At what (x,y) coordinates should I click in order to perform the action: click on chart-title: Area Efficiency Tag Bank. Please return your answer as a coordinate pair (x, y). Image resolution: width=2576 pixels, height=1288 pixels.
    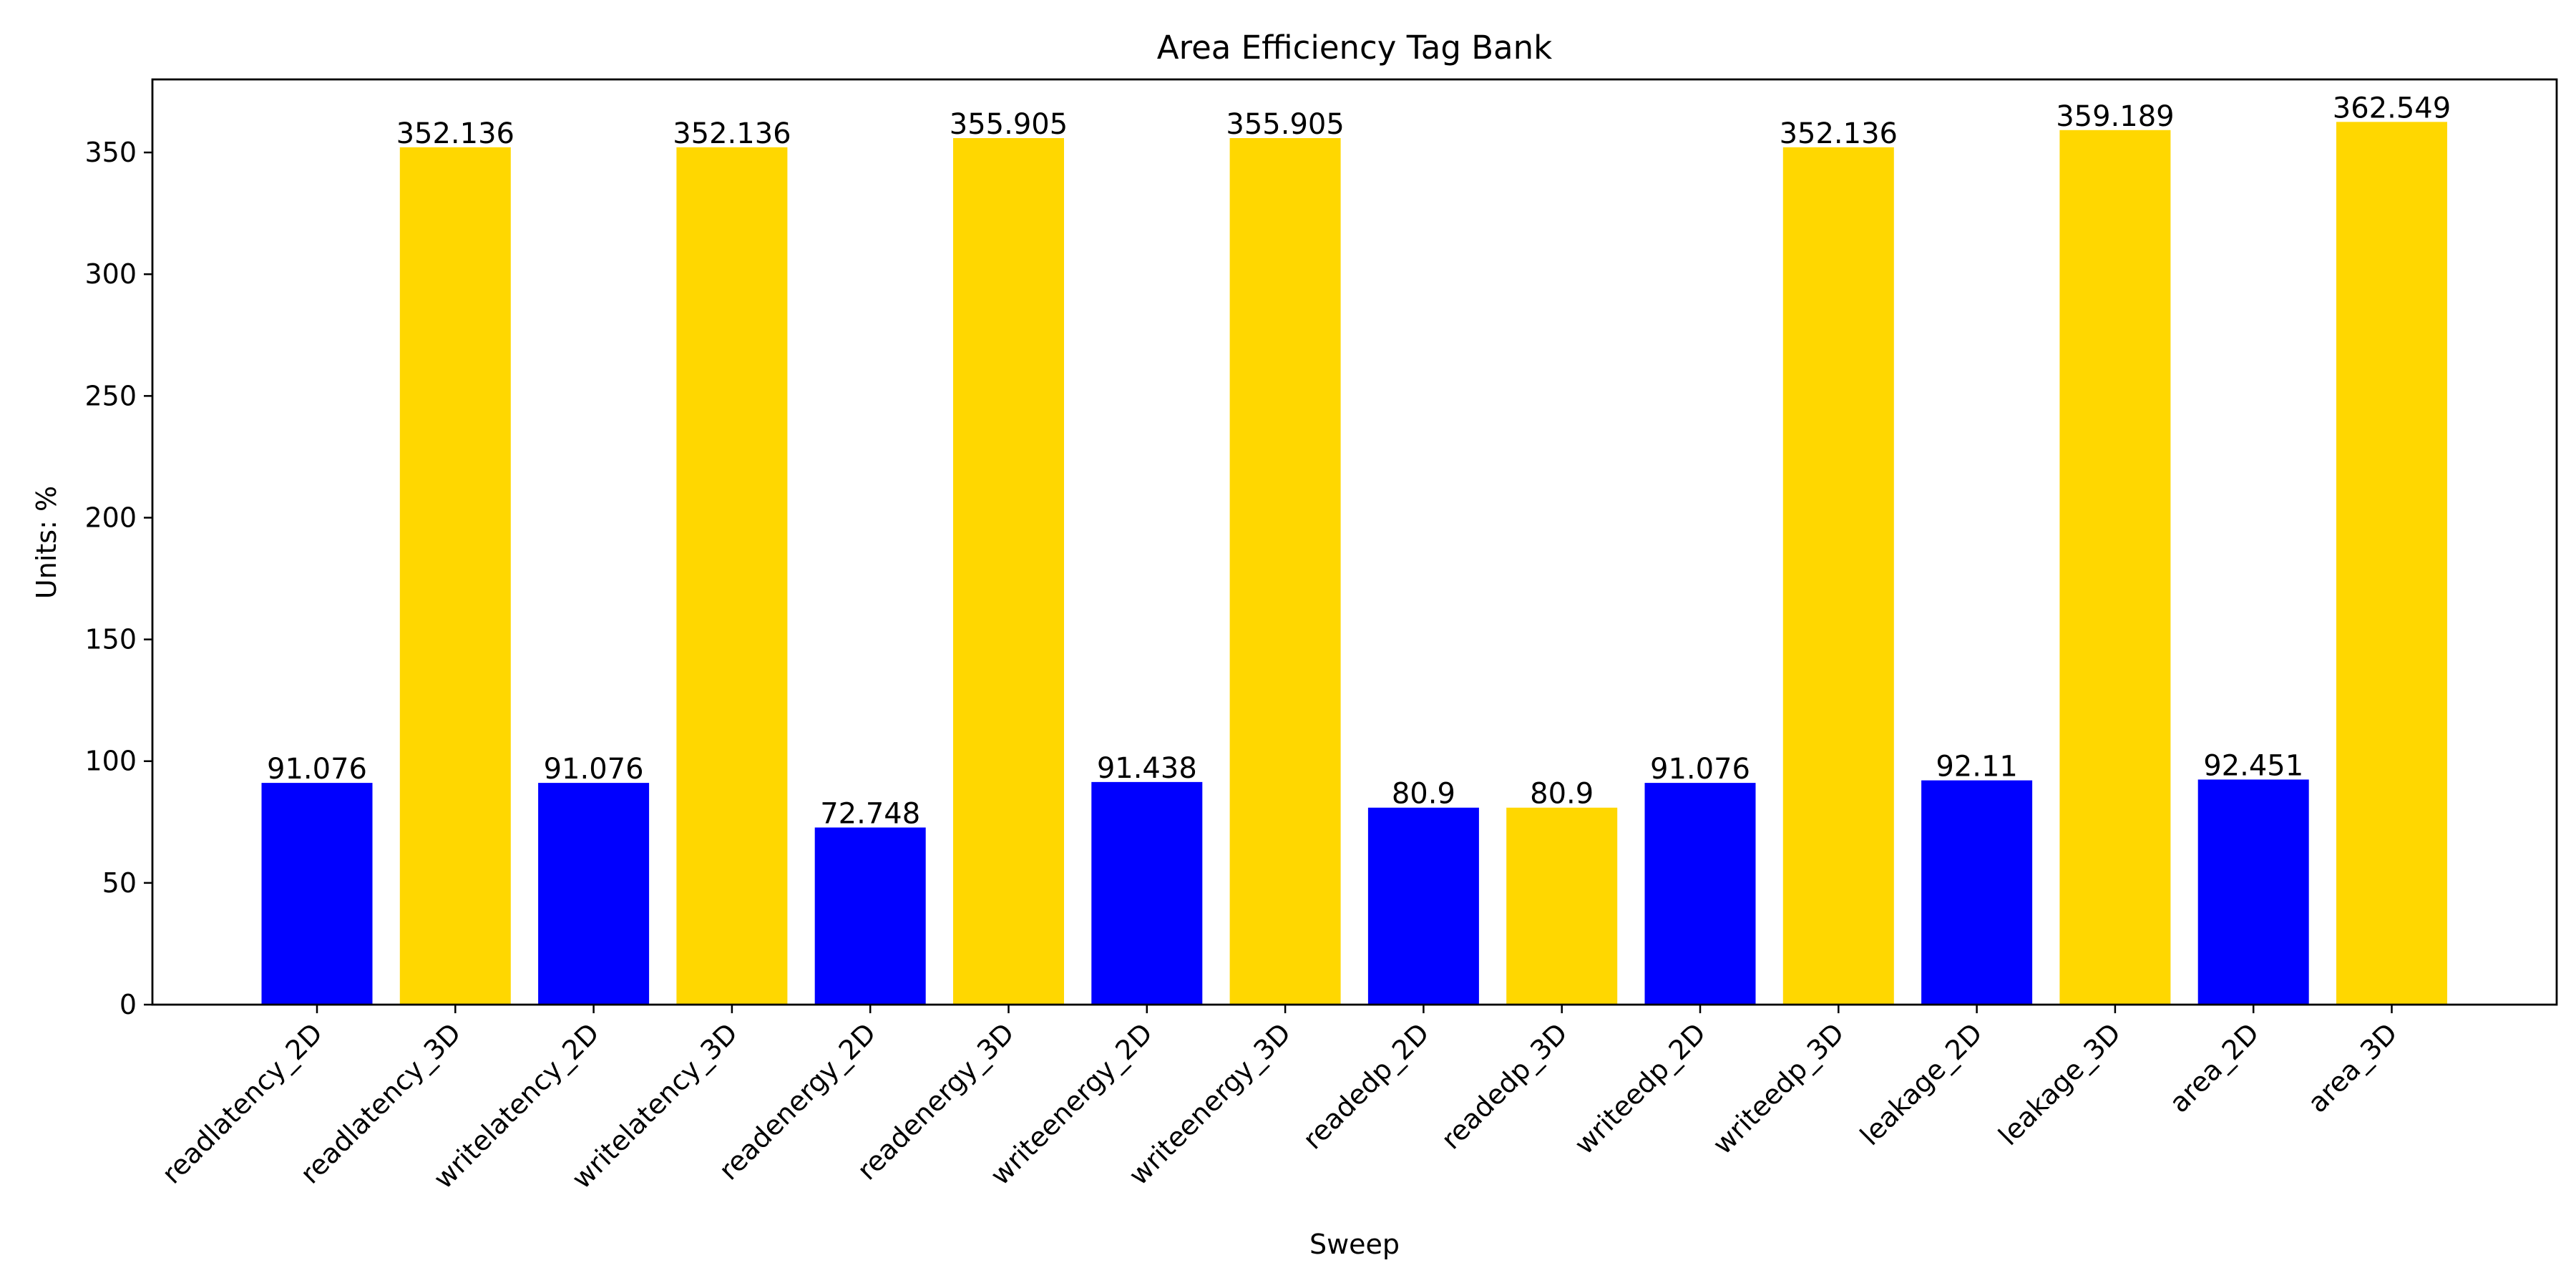
    Looking at the image, I should click on (1354, 48).